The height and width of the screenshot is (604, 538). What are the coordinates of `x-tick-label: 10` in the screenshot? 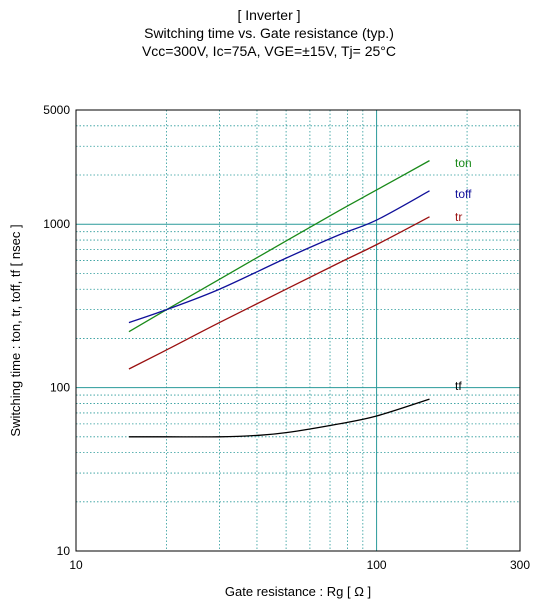 It's located at (76, 565).